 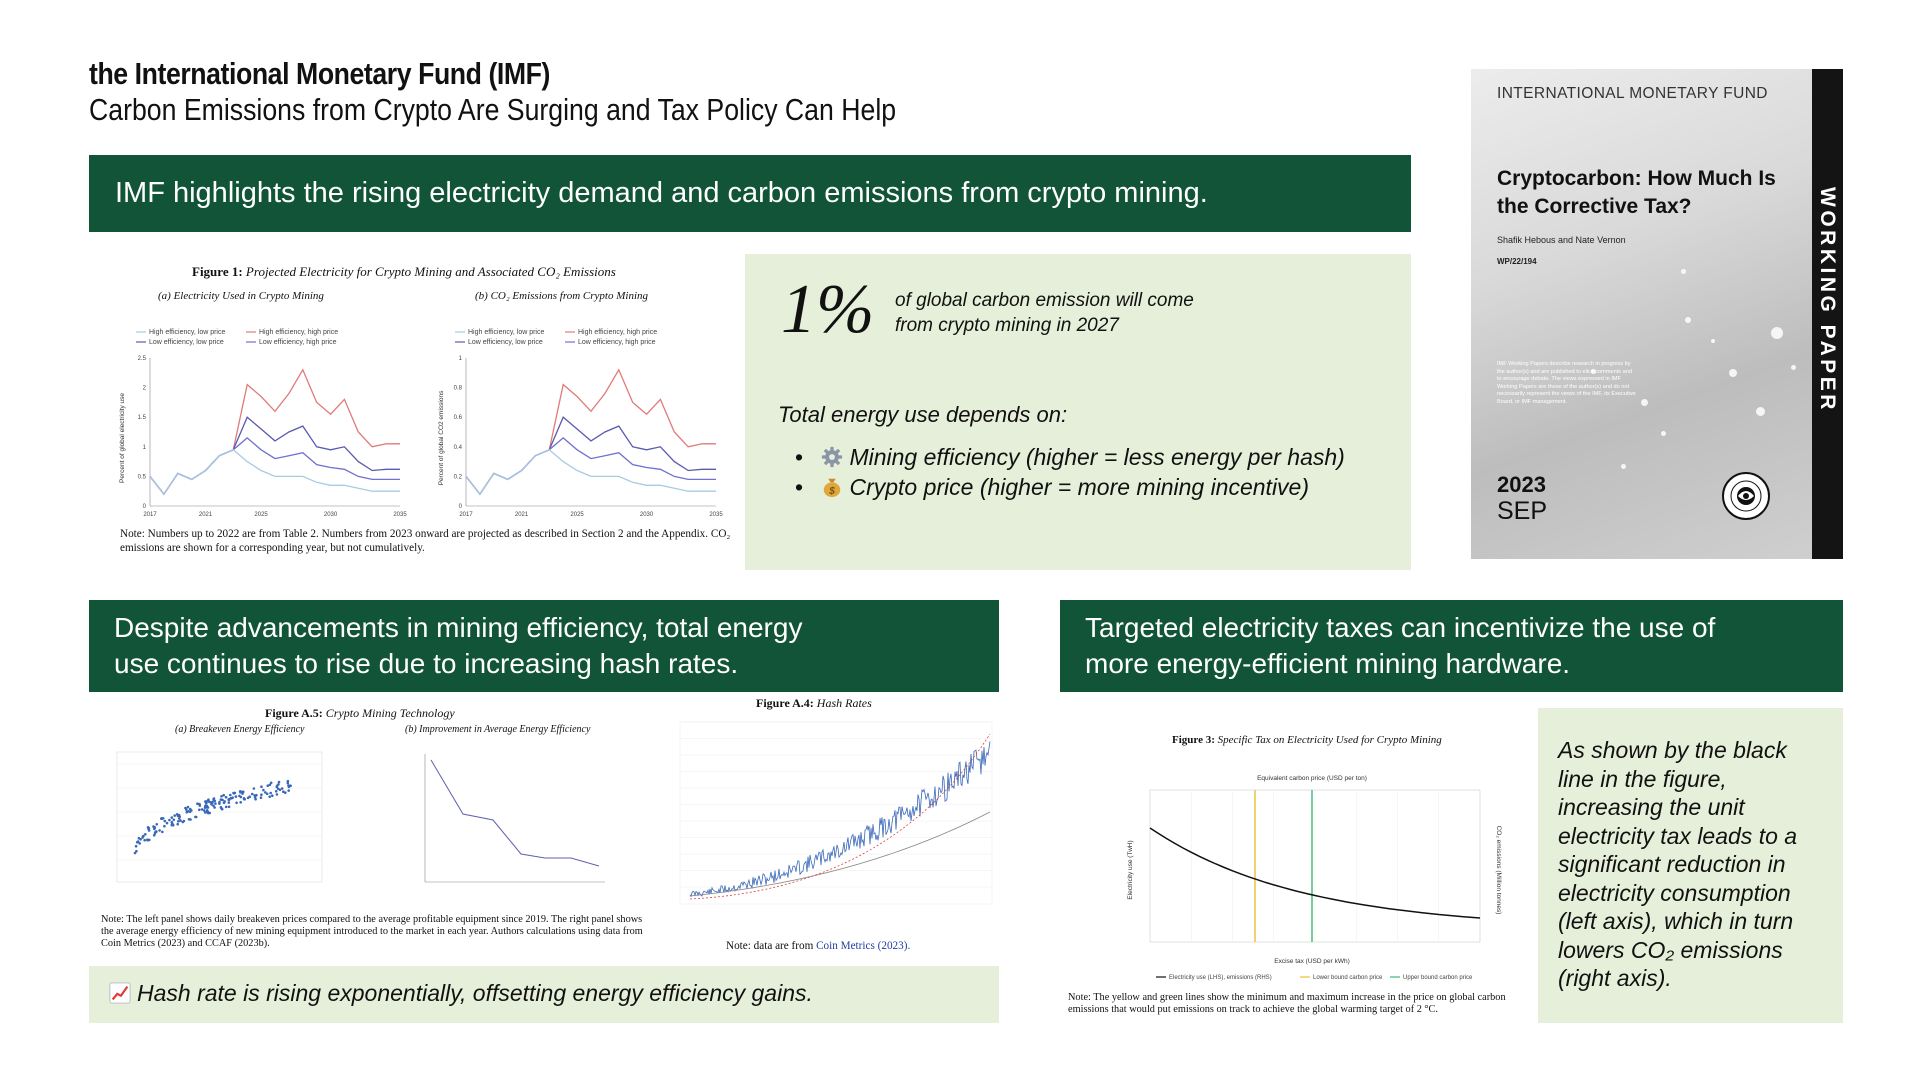 I want to click on fig1-legend-a-label-1: Low efficiency, low price, so click(x=186, y=342).